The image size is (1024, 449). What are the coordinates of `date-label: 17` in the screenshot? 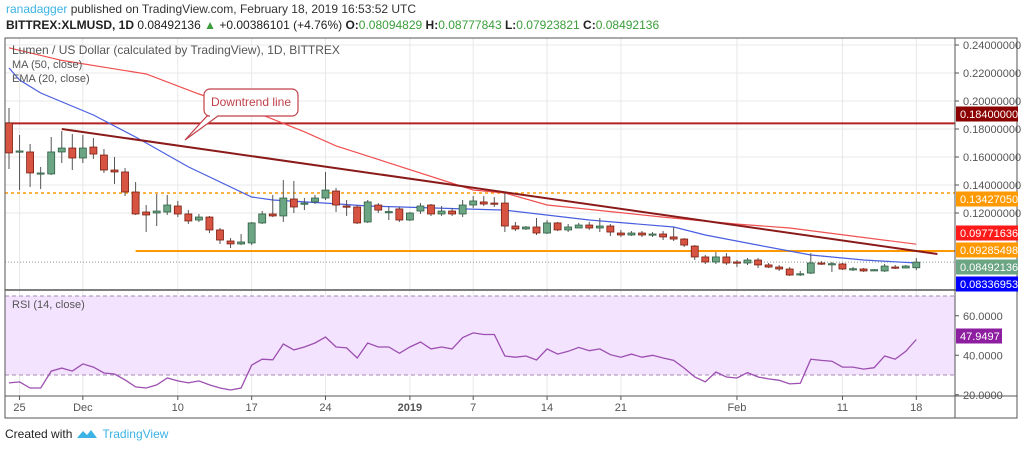 It's located at (252, 408).